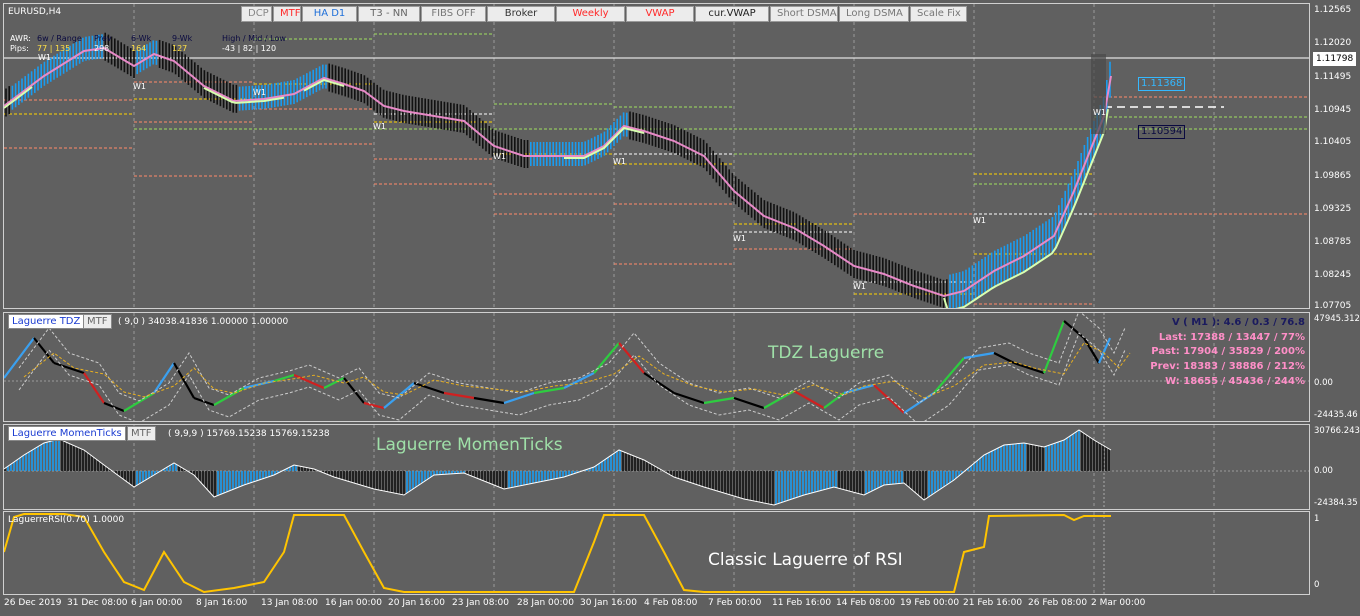 Image resolution: width=1360 pixels, height=616 pixels. Describe the element at coordinates (1336, 415) in the screenshot. I see `tdz-tick: -24435.46` at that location.